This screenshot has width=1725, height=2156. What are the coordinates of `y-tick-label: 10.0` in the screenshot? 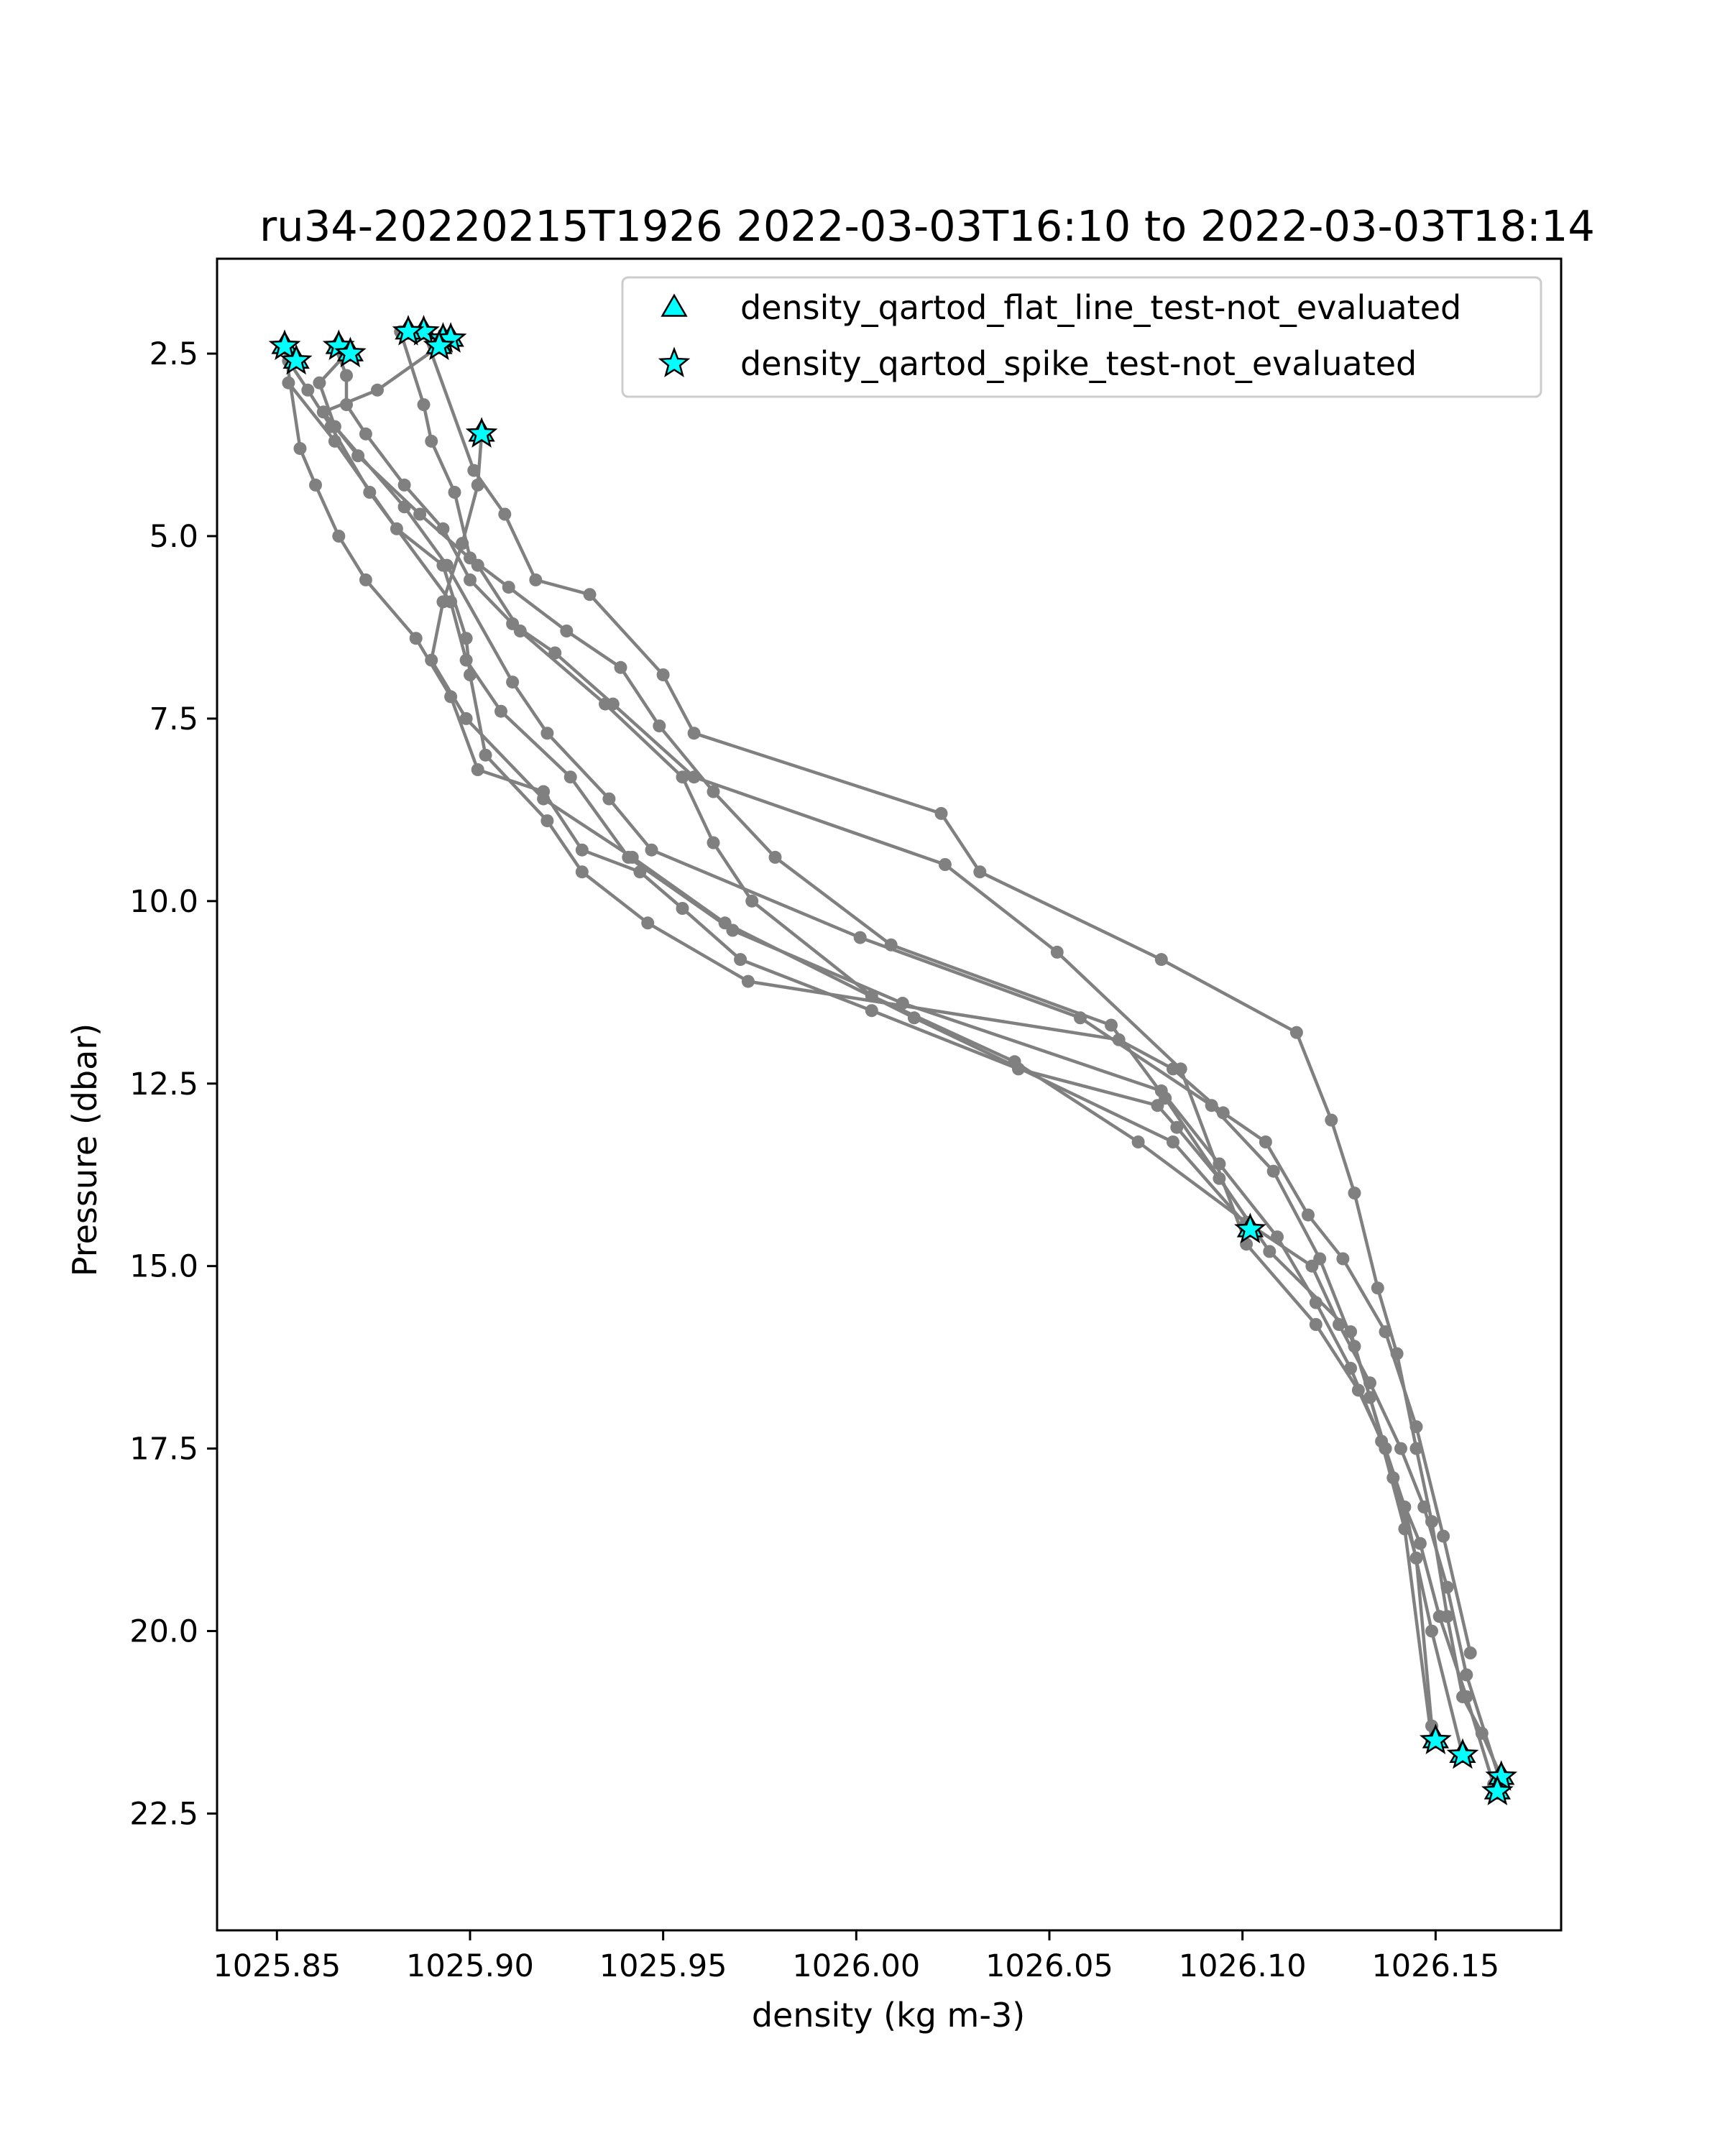 It's located at (163, 902).